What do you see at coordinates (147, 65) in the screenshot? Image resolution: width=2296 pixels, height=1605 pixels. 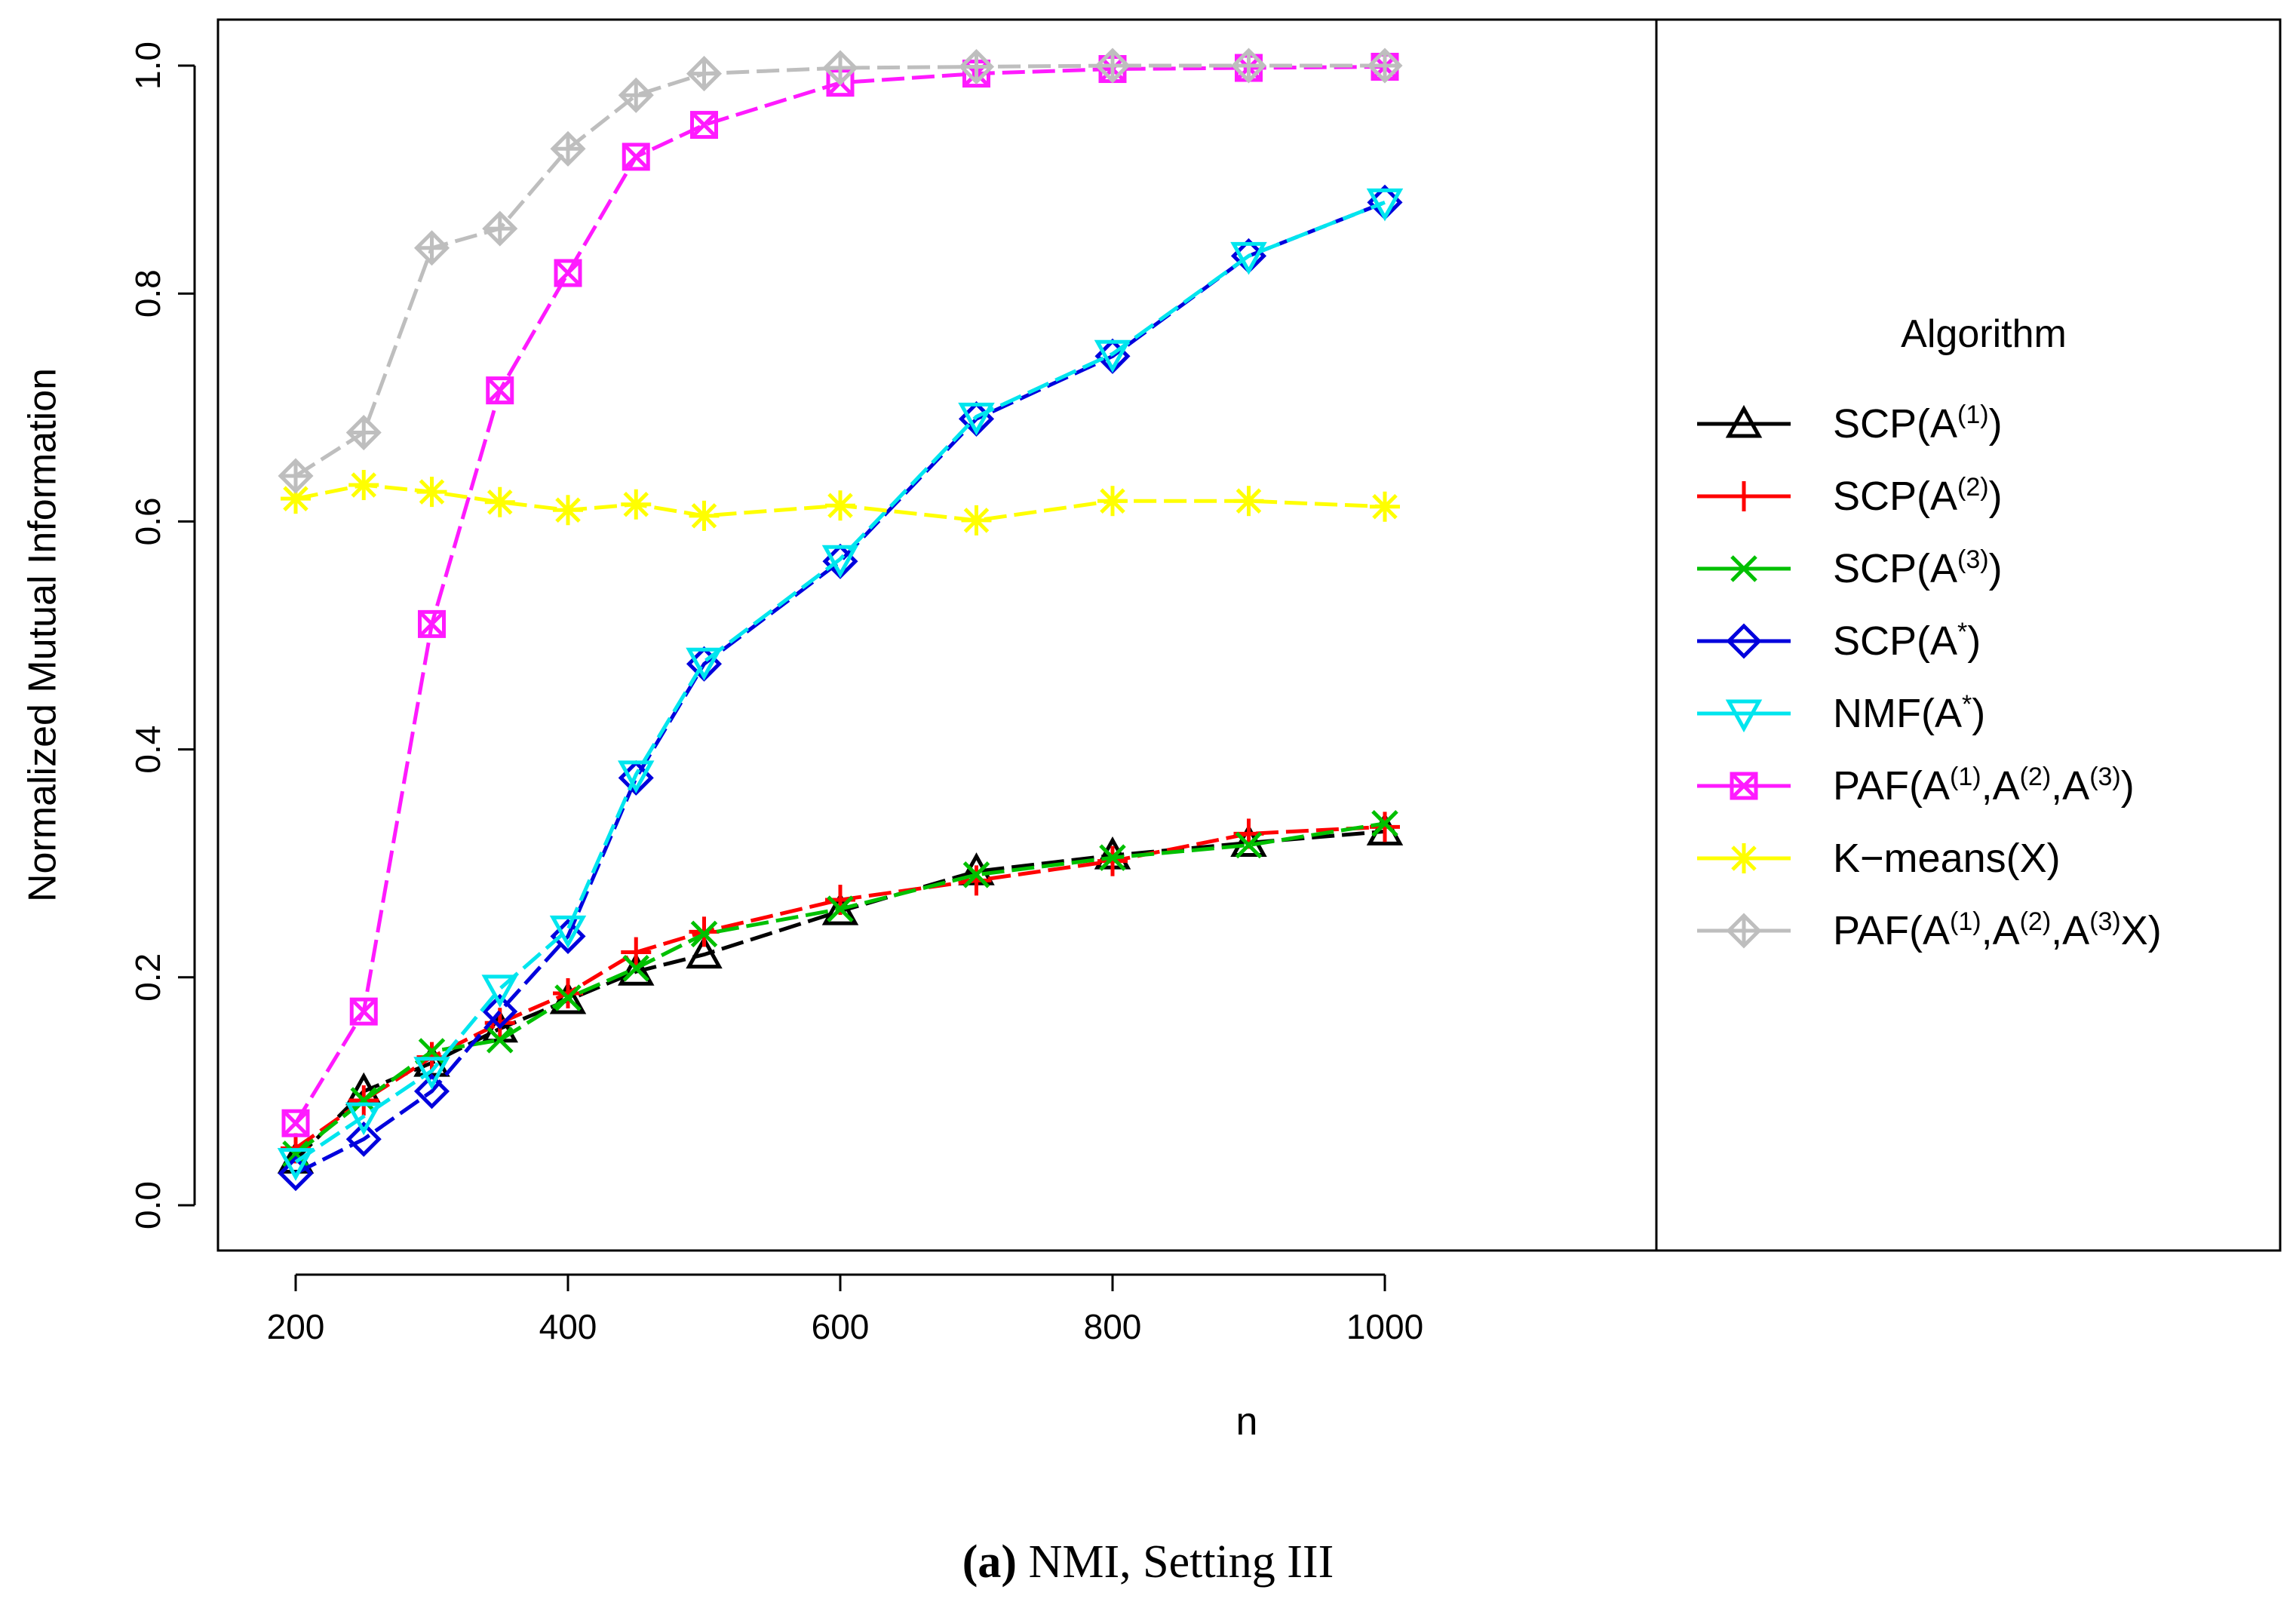 I see `y-tick-label: 1.0` at bounding box center [147, 65].